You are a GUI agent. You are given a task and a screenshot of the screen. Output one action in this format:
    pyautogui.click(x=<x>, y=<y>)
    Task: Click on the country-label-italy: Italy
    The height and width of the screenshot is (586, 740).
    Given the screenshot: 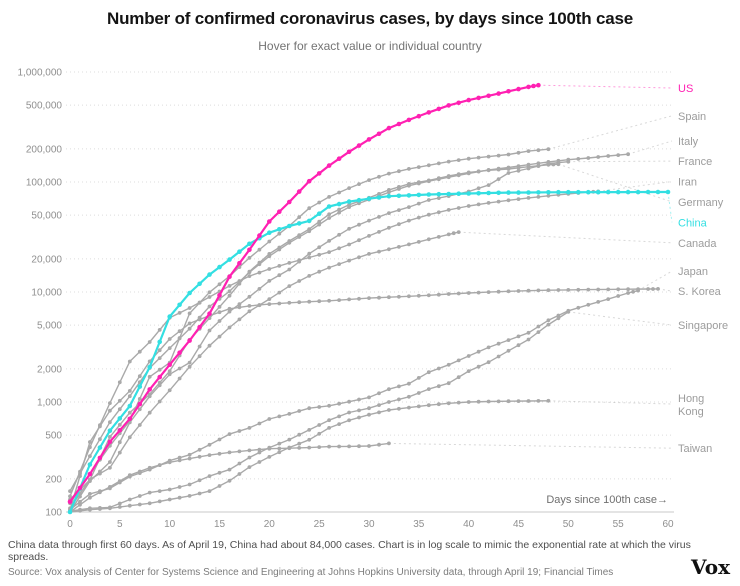 What is the action you would take?
    pyautogui.click(x=688, y=142)
    